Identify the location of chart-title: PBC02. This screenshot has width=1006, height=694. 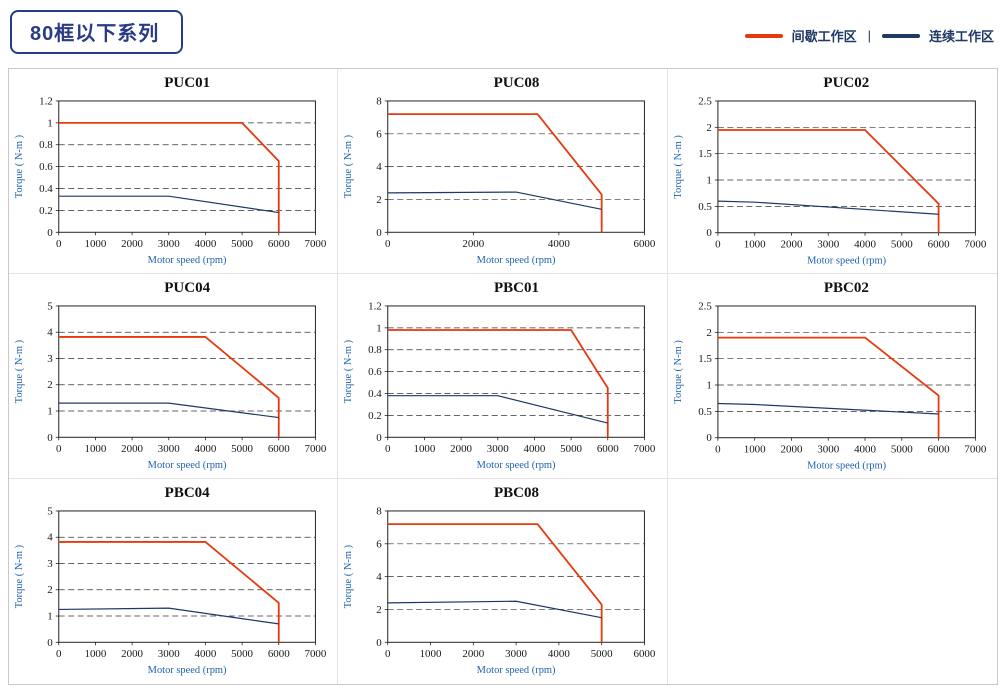
(846, 288).